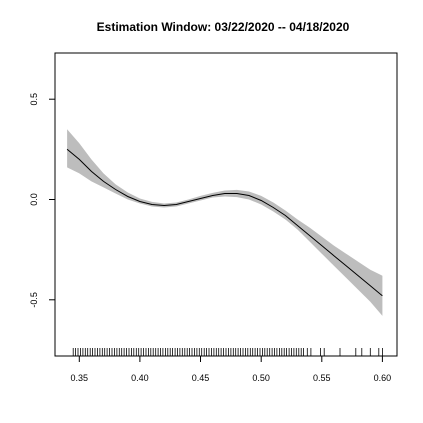  Describe the element at coordinates (42, 200) in the screenshot. I see `y-axis: -0.5 0.0 0.5` at that location.